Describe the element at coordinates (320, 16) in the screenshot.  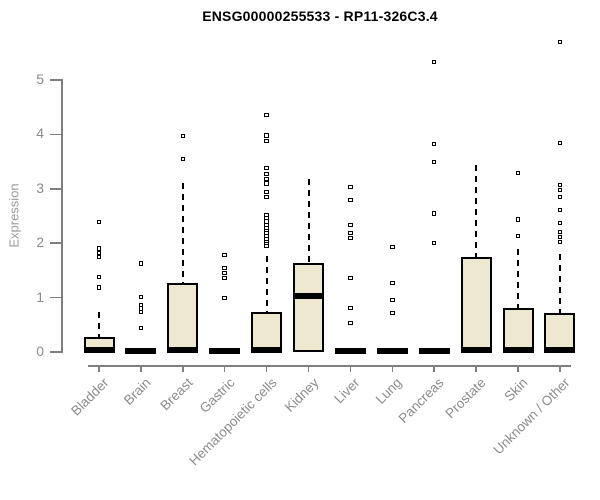
I see `chart-title: ENSG00000255533 - RP11-326C3.4` at that location.